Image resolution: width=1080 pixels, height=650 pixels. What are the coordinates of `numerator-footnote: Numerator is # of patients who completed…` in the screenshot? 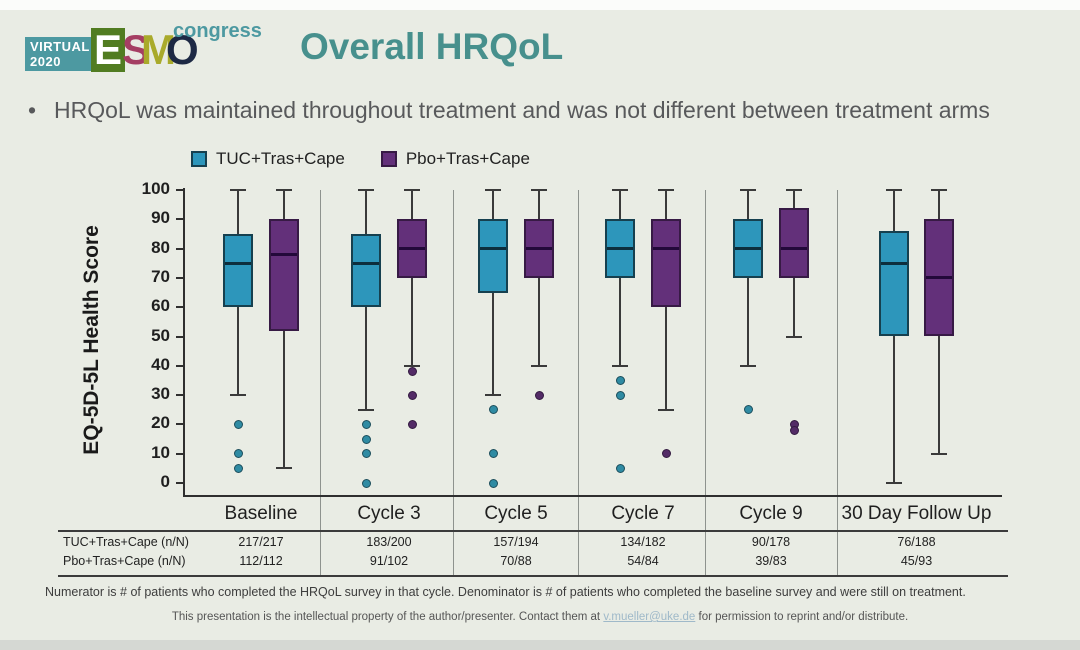 It's located at (505, 592).